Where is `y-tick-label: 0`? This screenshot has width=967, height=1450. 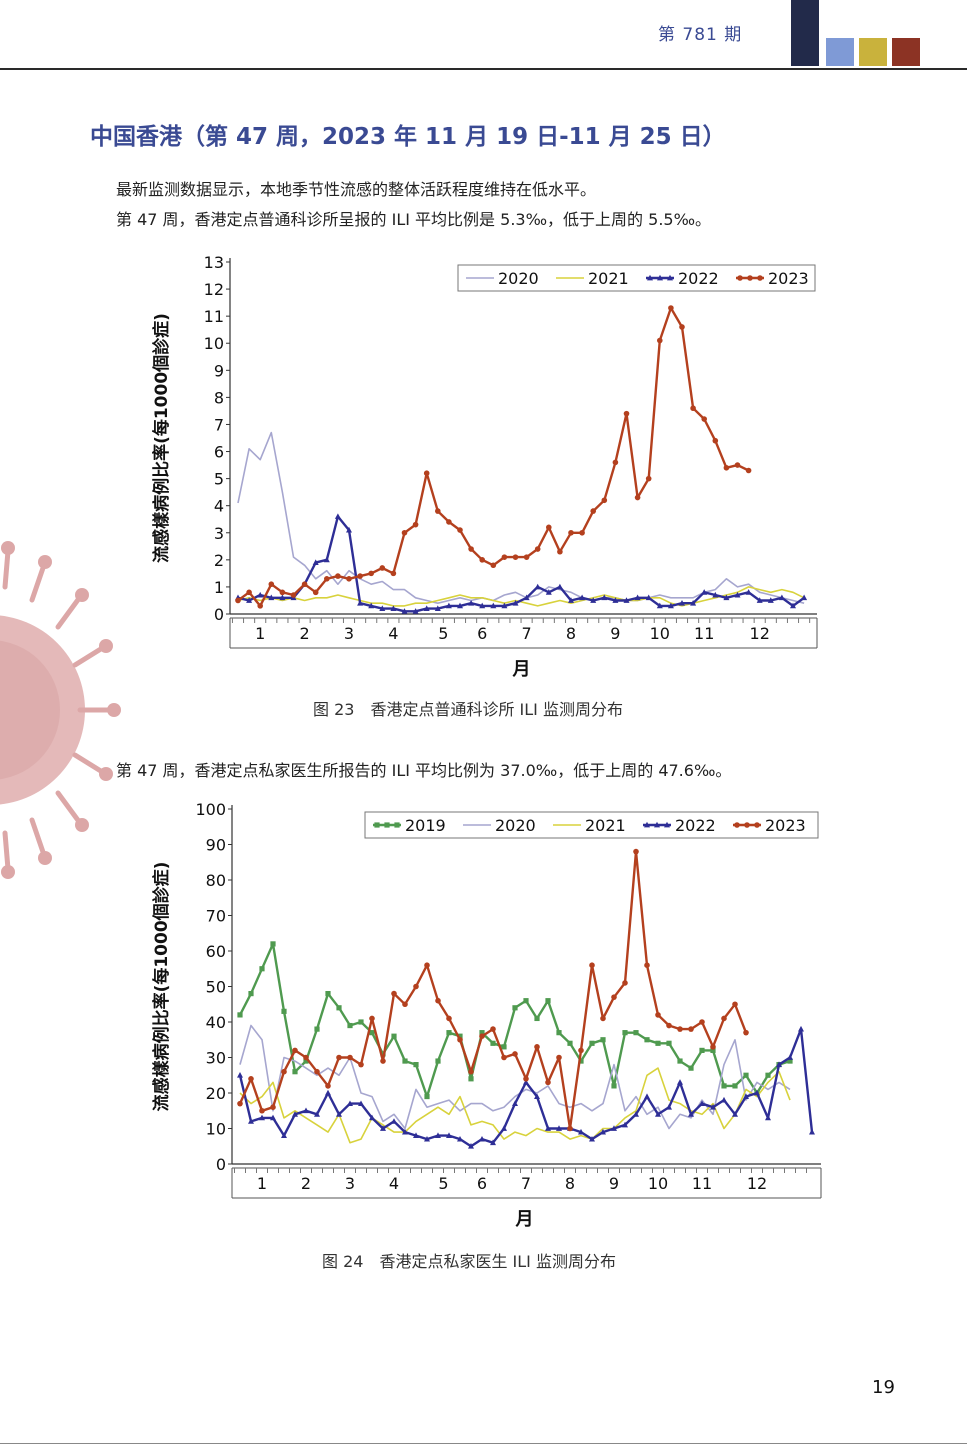 y-tick-label: 0 is located at coordinates (221, 1164).